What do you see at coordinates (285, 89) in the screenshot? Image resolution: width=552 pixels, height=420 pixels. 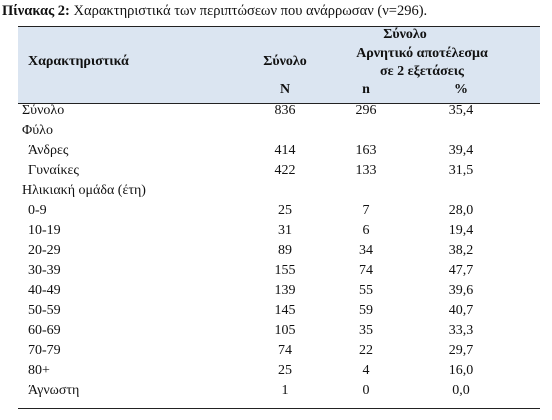 I see `header-unit: N` at bounding box center [285, 89].